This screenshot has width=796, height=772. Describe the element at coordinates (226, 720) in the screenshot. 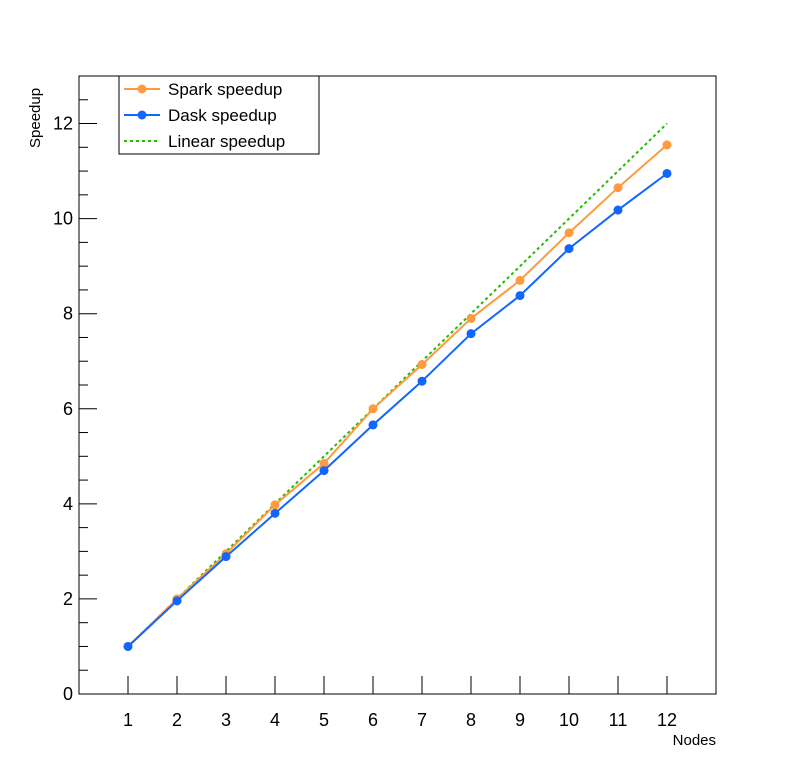

I see `x-tick-label: 3` at that location.